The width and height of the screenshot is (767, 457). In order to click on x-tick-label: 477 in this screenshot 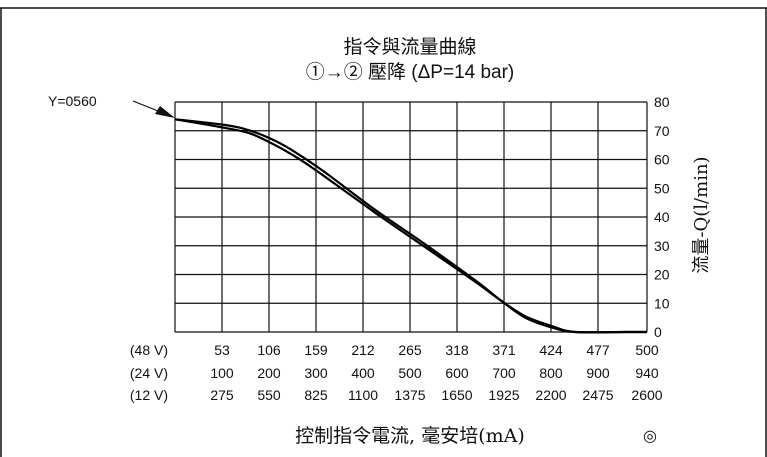, I will do `click(598, 350)`.